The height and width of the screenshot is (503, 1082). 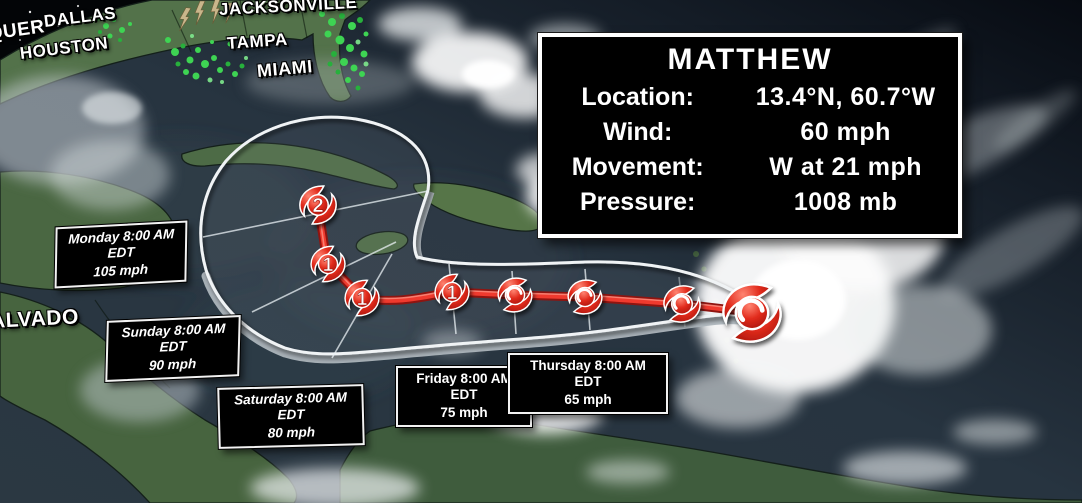 I want to click on forecast-time: Sunday 8:00 AM EDT, so click(x=173, y=337).